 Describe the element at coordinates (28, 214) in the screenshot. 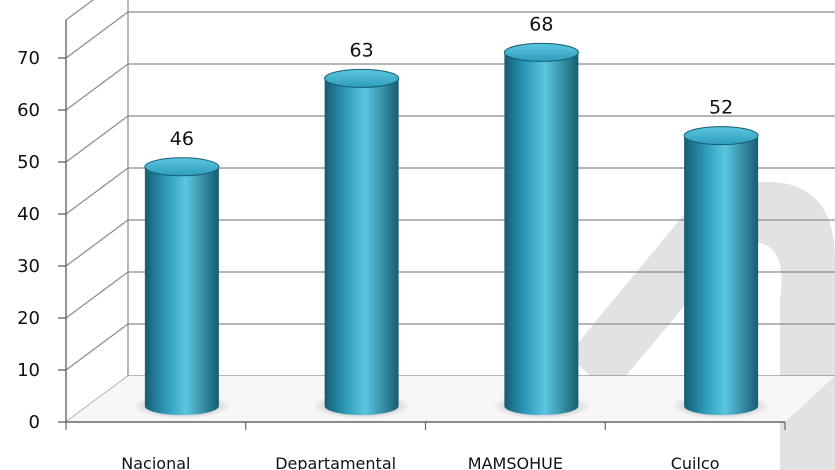

I see `y-tick-label: 40` at that location.